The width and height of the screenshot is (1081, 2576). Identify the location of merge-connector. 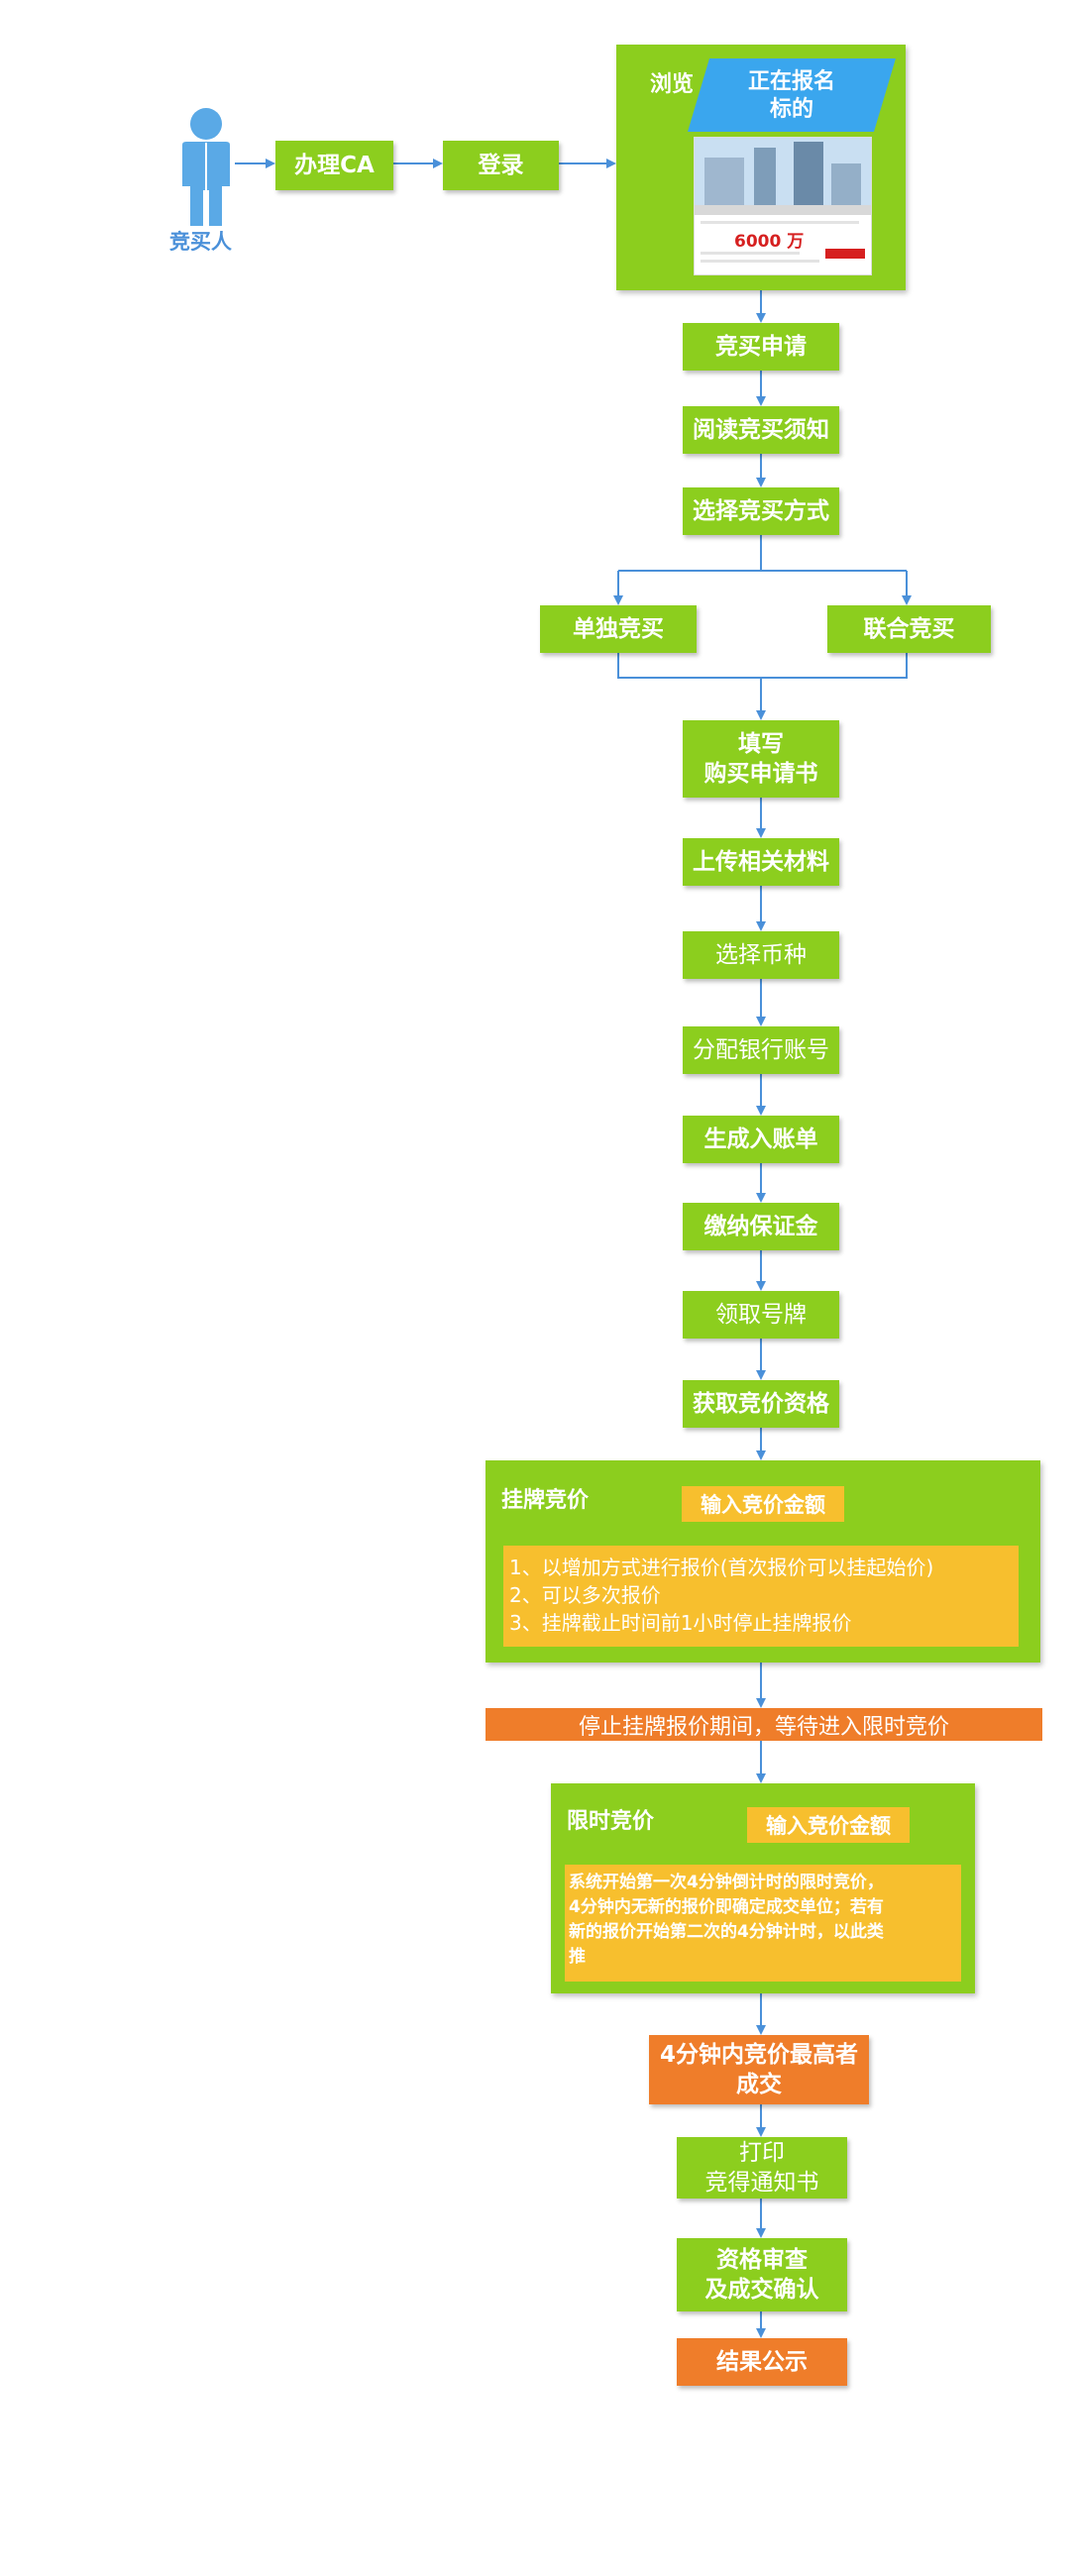
(762, 666).